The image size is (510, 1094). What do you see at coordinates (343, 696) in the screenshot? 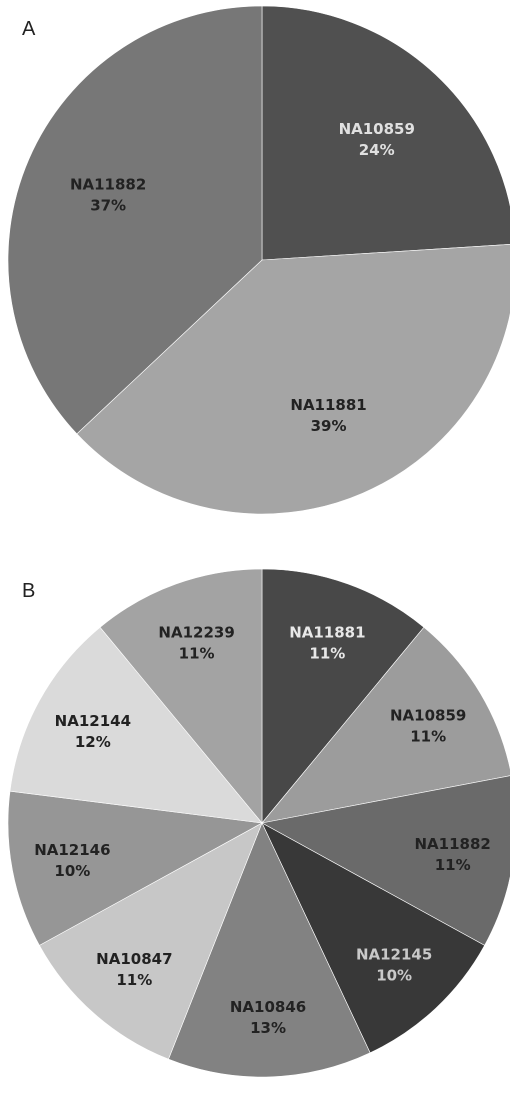
I see `pie-slice-na11881` at bounding box center [343, 696].